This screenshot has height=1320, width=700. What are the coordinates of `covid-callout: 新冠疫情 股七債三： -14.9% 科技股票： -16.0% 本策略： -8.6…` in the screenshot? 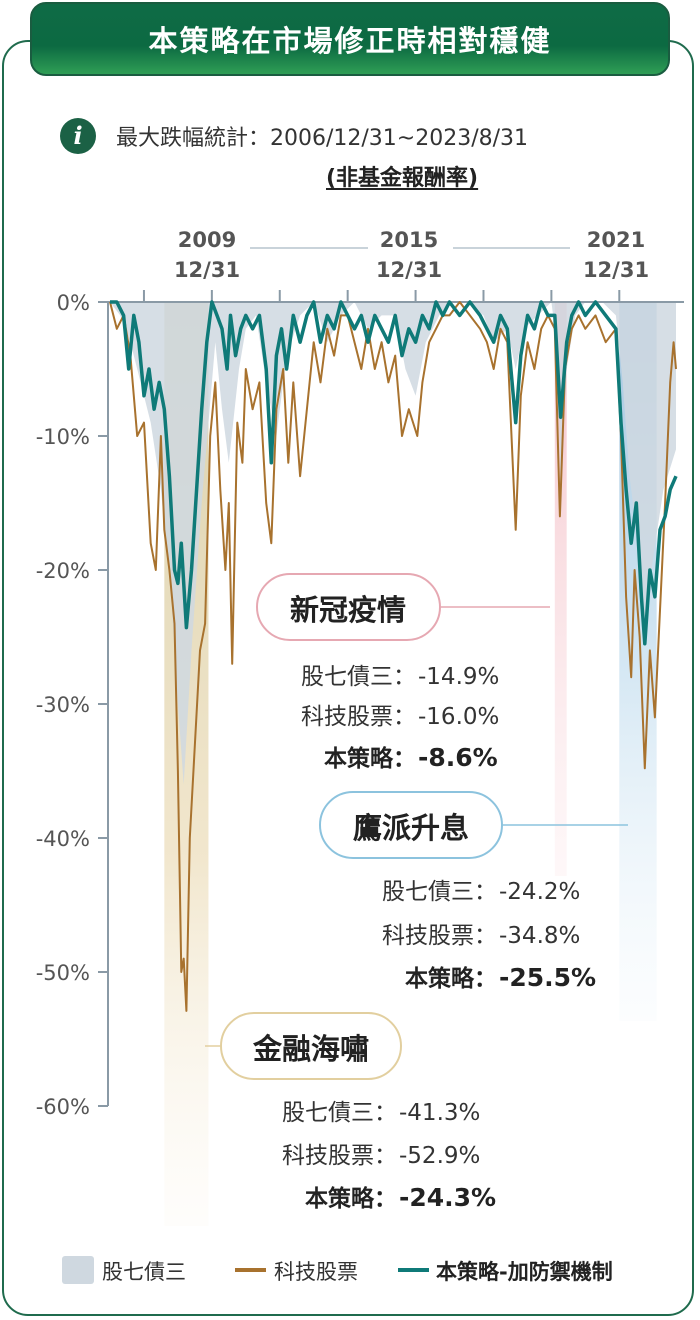 It's located at (377, 672).